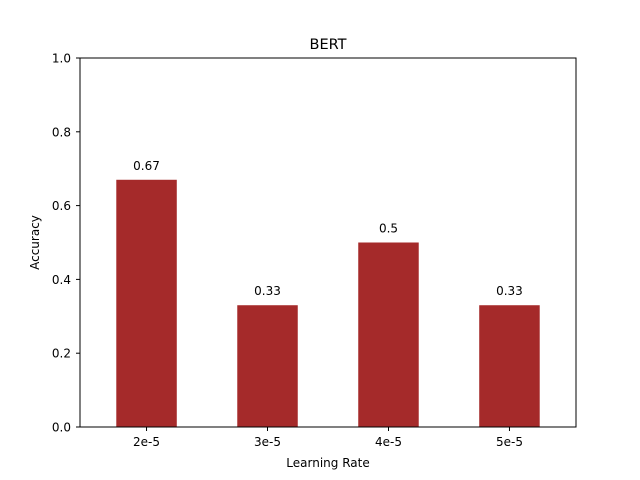  I want to click on x-tick-label: 3e-5, so click(267, 442).